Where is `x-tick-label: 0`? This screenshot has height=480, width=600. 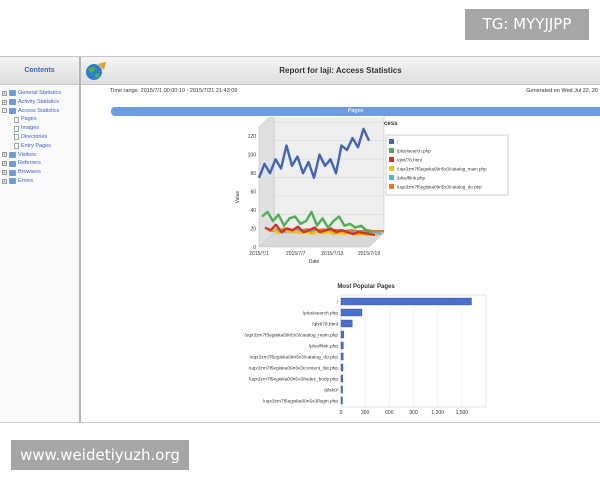
x-tick-label: 0 is located at coordinates (341, 413).